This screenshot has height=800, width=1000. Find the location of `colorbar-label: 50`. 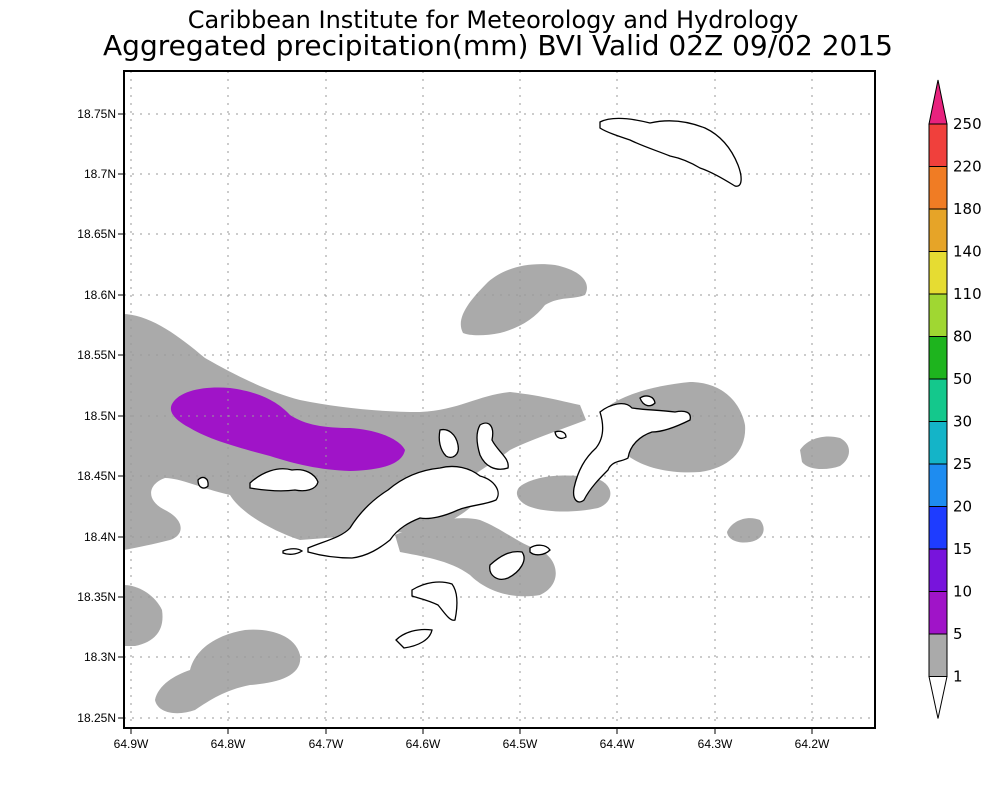

colorbar-label: 50 is located at coordinates (962, 379).